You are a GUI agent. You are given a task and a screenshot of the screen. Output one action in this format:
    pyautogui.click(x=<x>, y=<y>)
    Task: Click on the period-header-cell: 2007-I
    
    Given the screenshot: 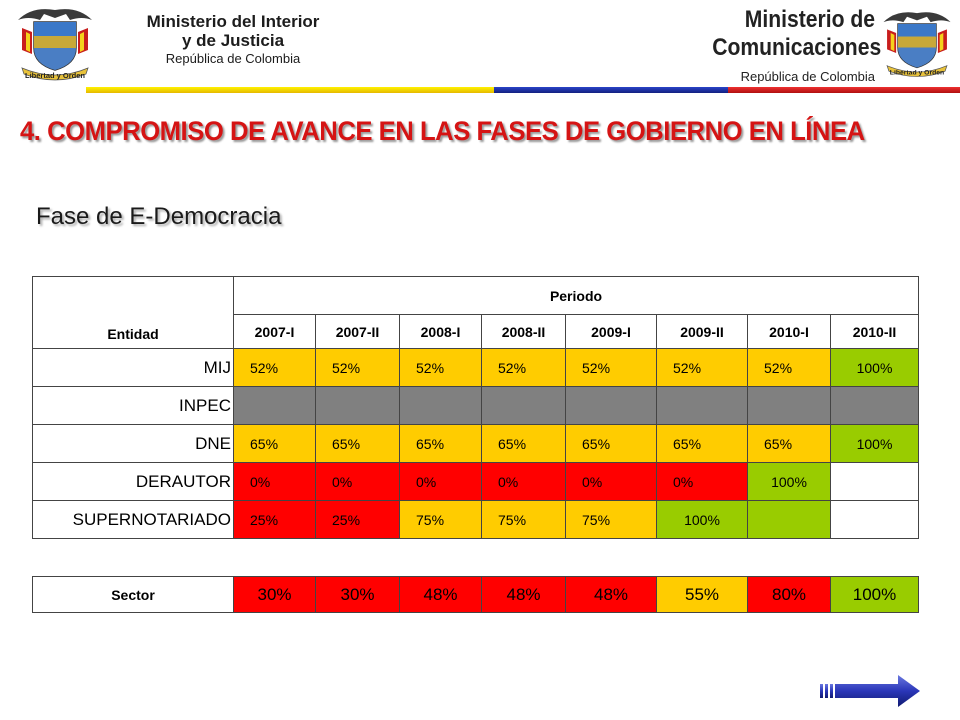 What is the action you would take?
    pyautogui.click(x=274, y=331)
    